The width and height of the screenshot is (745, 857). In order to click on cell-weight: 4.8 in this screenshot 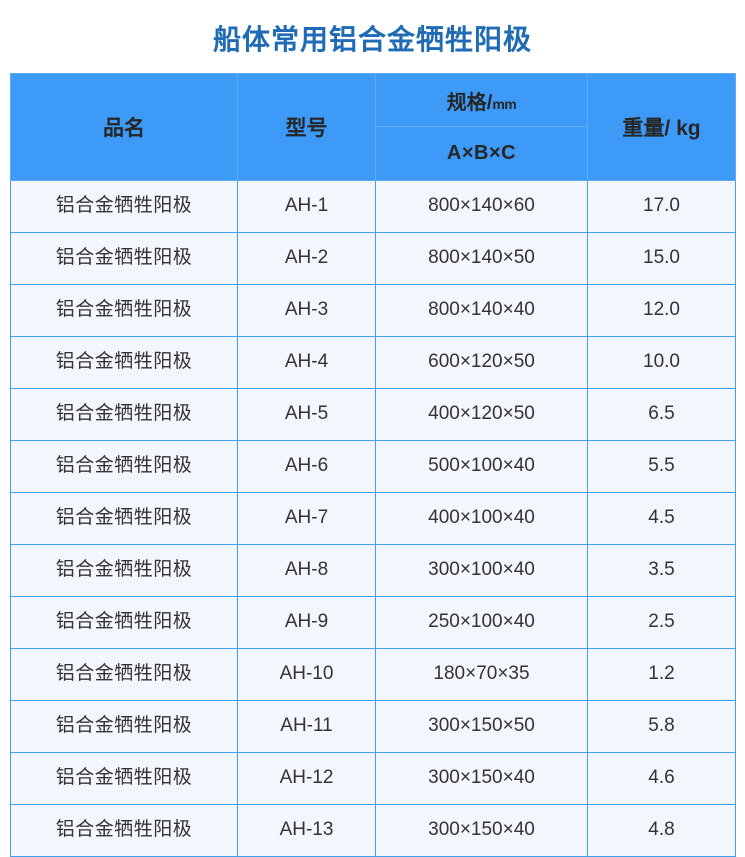, I will do `click(661, 830)`.